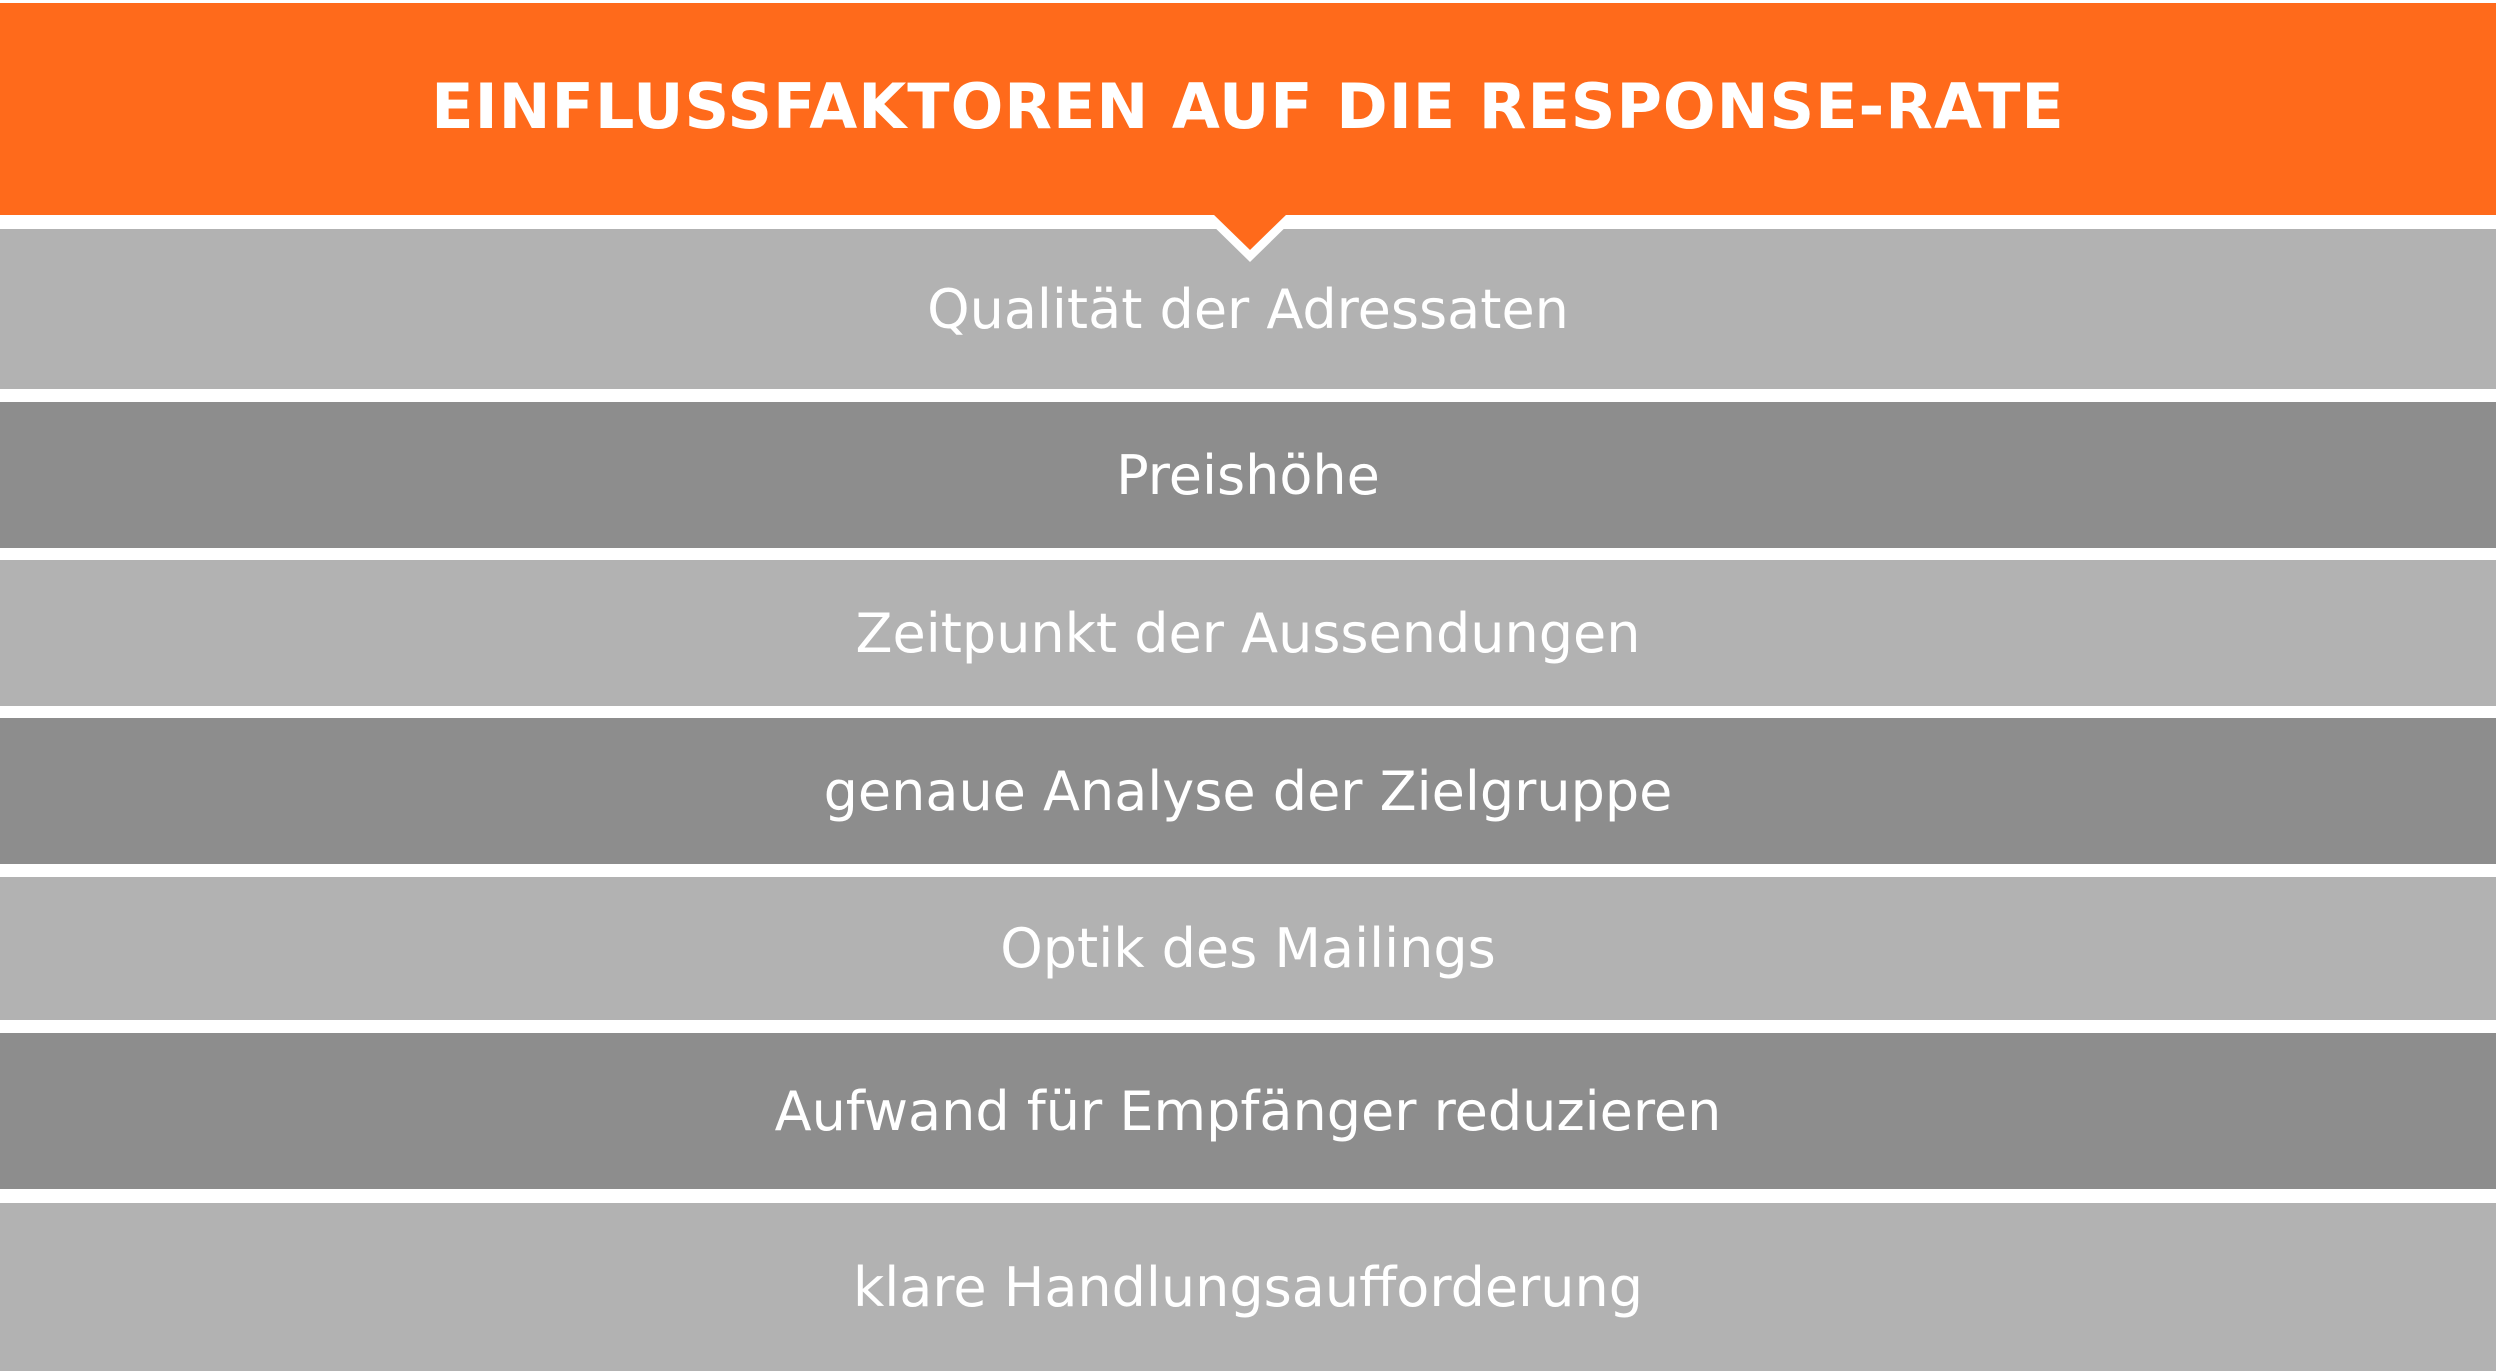  I want to click on factor-bar-1: Qualität der Adressaten, so click(1248, 309).